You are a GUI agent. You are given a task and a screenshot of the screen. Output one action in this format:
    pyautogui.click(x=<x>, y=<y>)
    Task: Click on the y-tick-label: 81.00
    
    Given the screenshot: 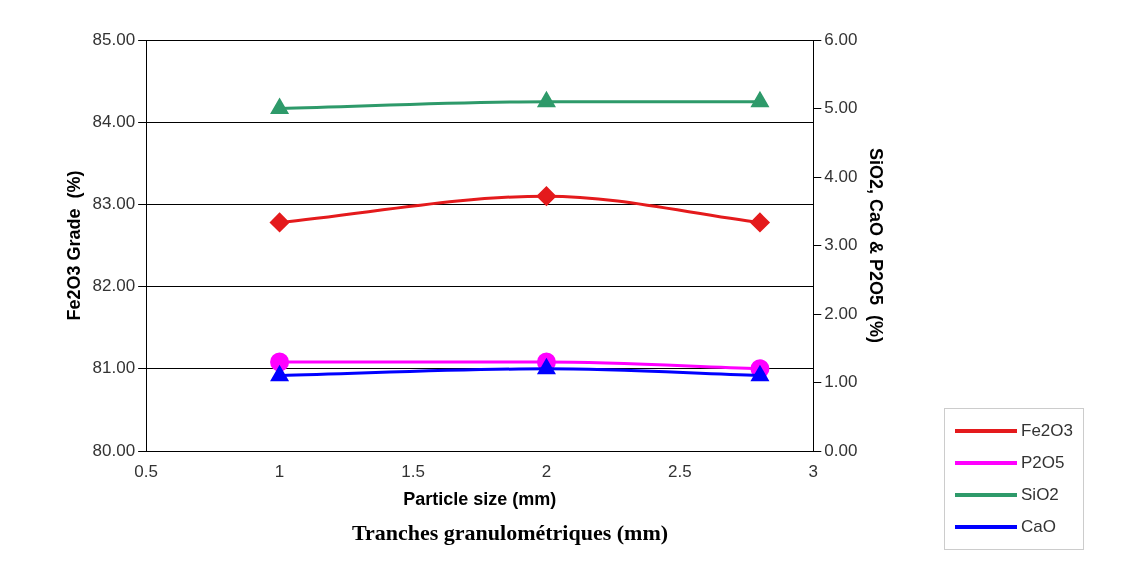 What is the action you would take?
    pyautogui.click(x=114, y=368)
    